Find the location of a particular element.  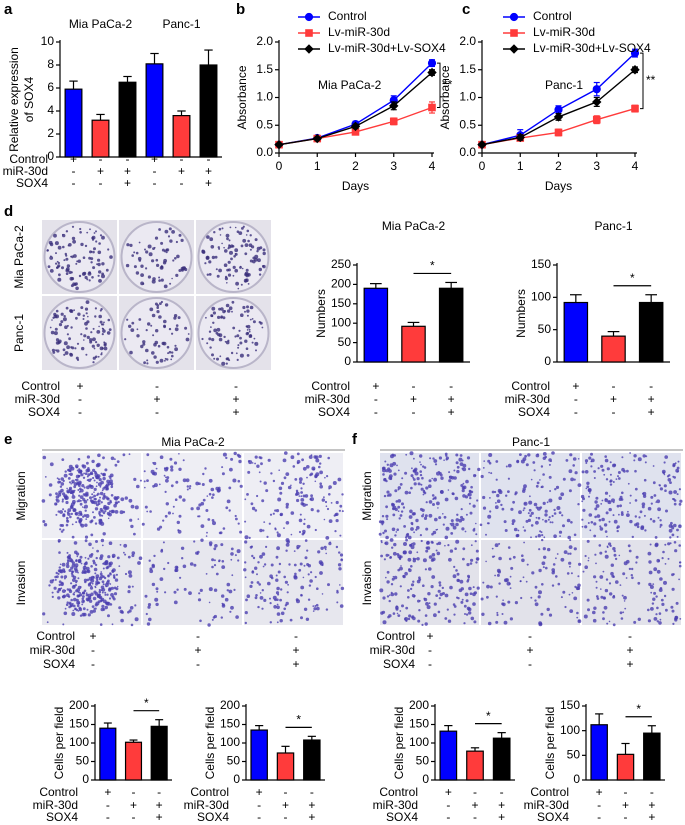

y-tick-label: 0.0 is located at coordinates (264, 152).